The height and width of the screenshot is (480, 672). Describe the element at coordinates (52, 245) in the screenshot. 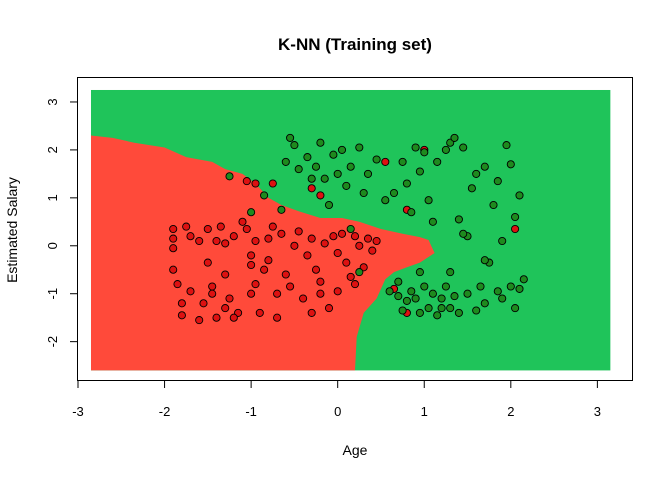

I see `y-tick-label: 0` at that location.